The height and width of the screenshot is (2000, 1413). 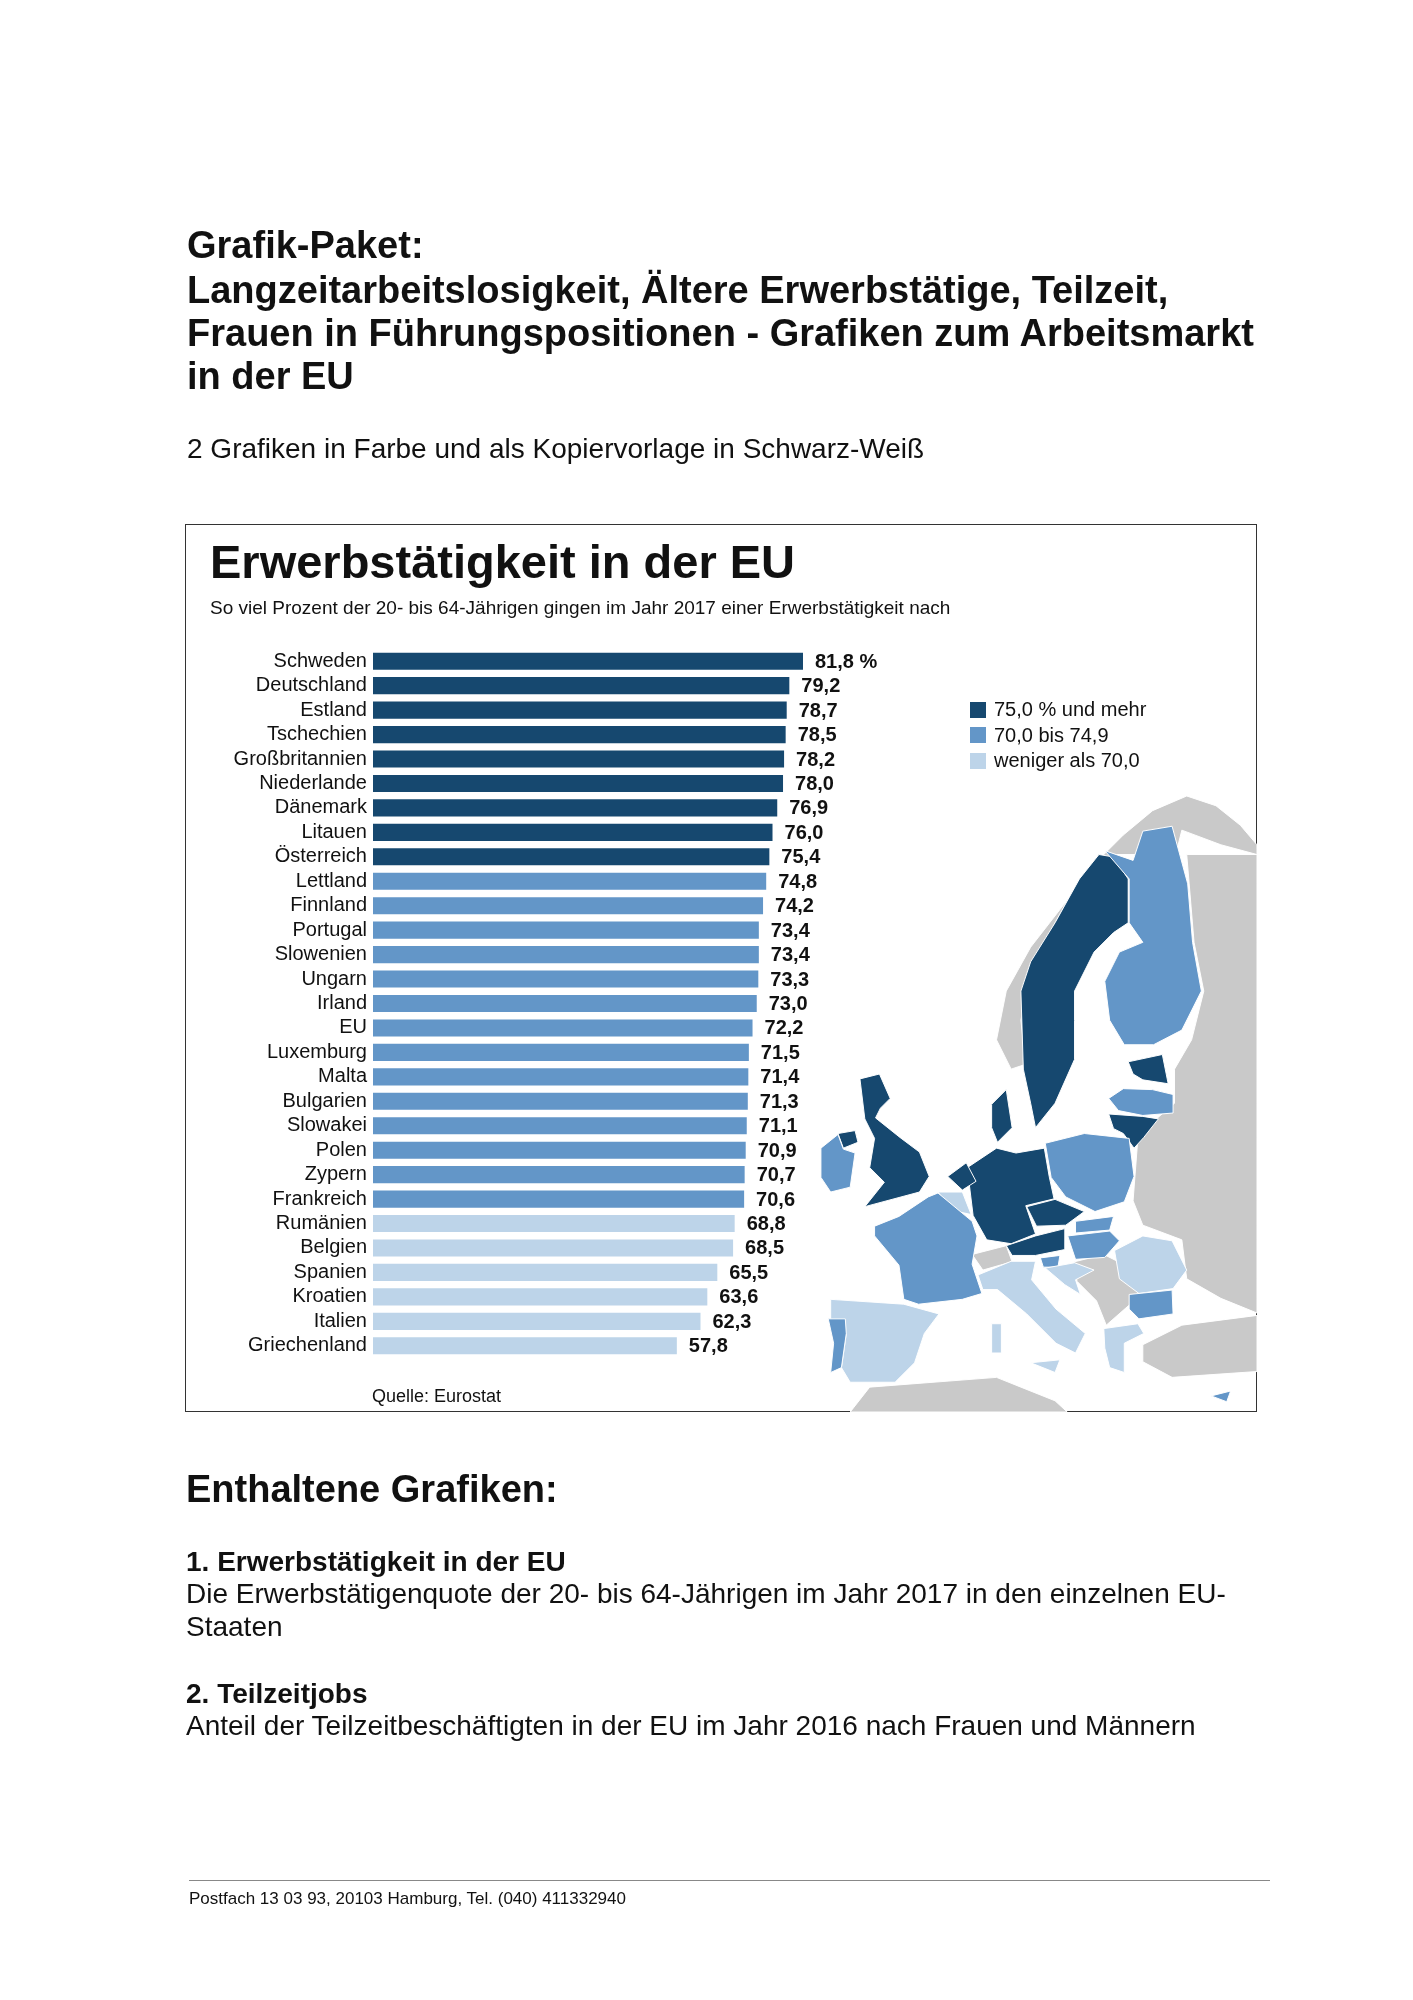 What do you see at coordinates (408, 1899) in the screenshot?
I see `text: Postfach 13 03 93, 20103 Hamburg, Tel. (040) 411332940` at bounding box center [408, 1899].